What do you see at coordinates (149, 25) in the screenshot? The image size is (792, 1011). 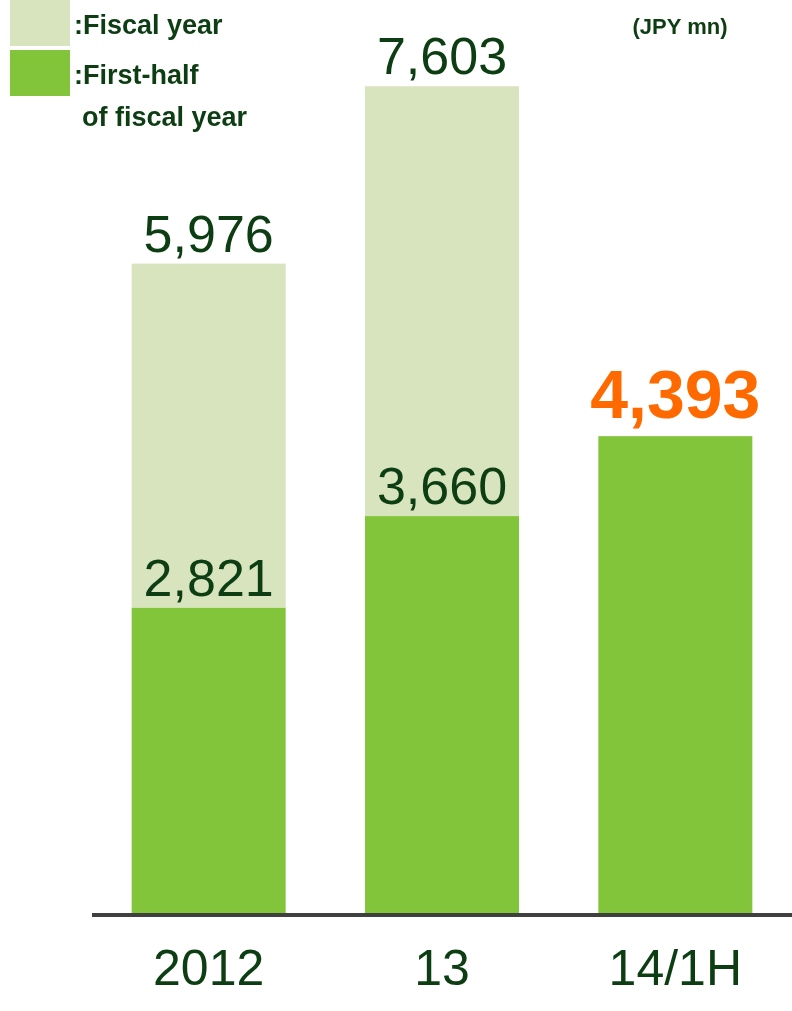 I see `legend-label: :Fiscal year` at bounding box center [149, 25].